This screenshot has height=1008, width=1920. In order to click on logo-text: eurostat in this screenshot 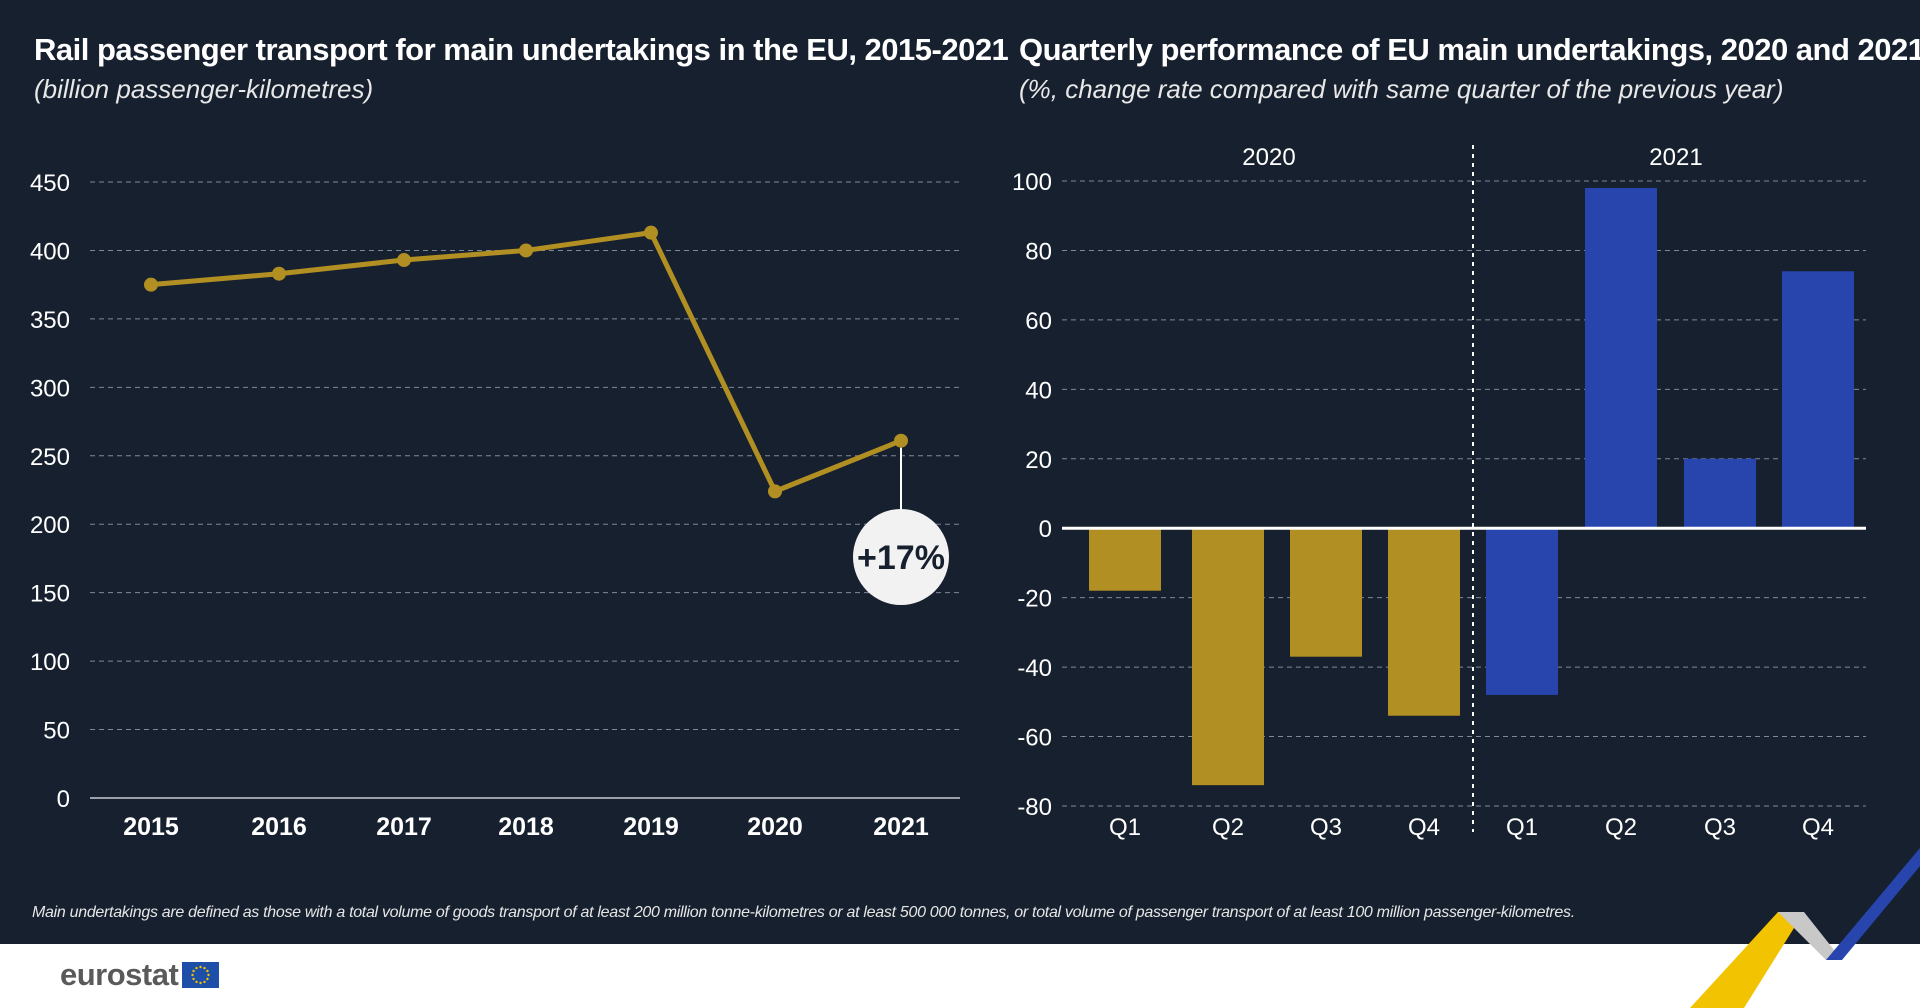, I will do `click(119, 974)`.